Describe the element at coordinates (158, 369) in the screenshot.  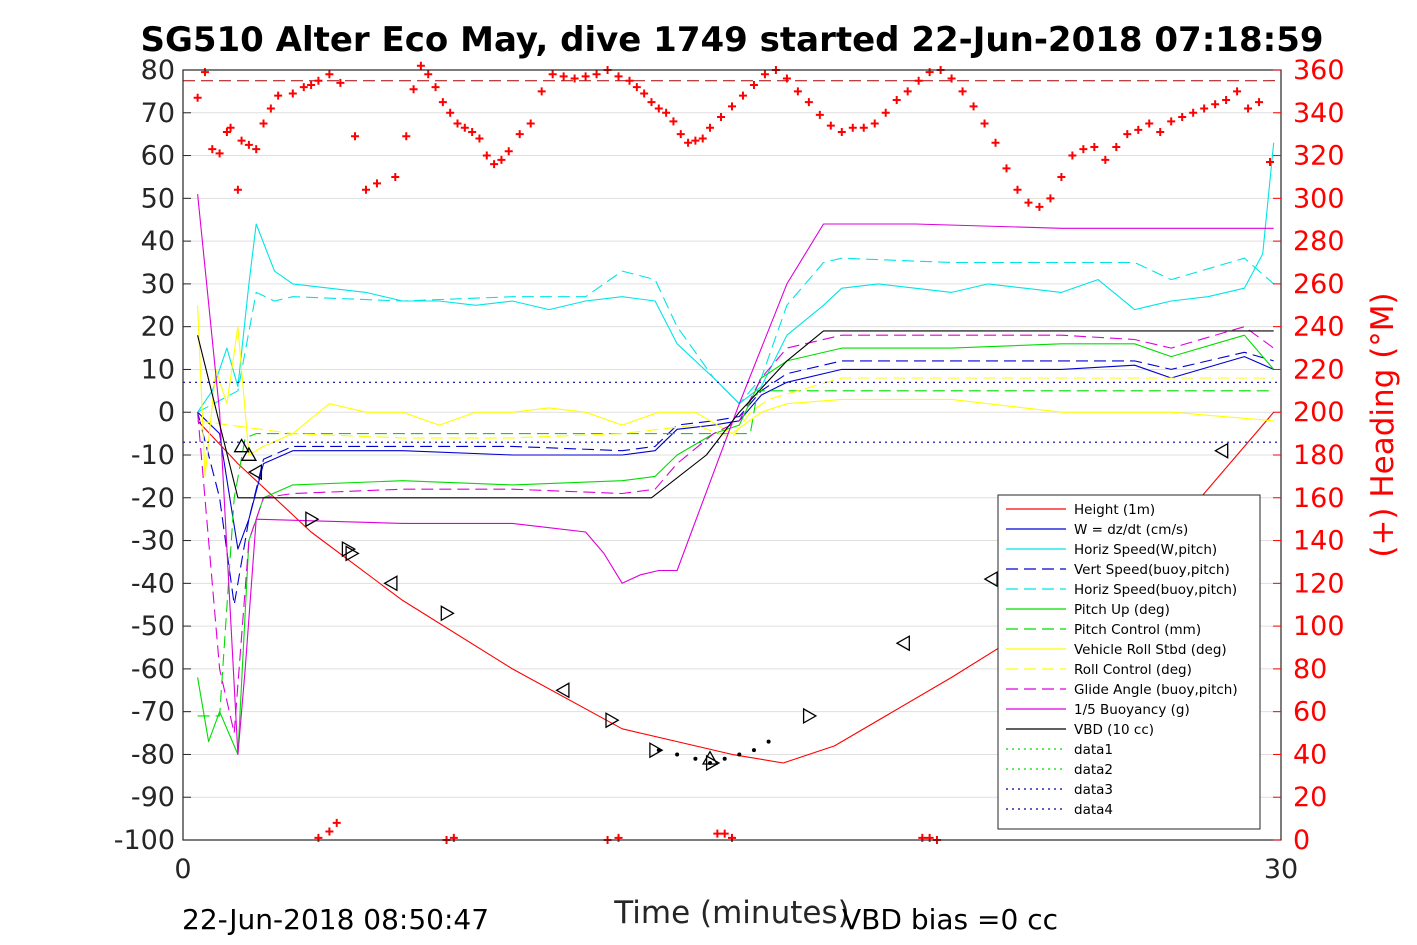
I see `y-tick-label: 10` at that location.